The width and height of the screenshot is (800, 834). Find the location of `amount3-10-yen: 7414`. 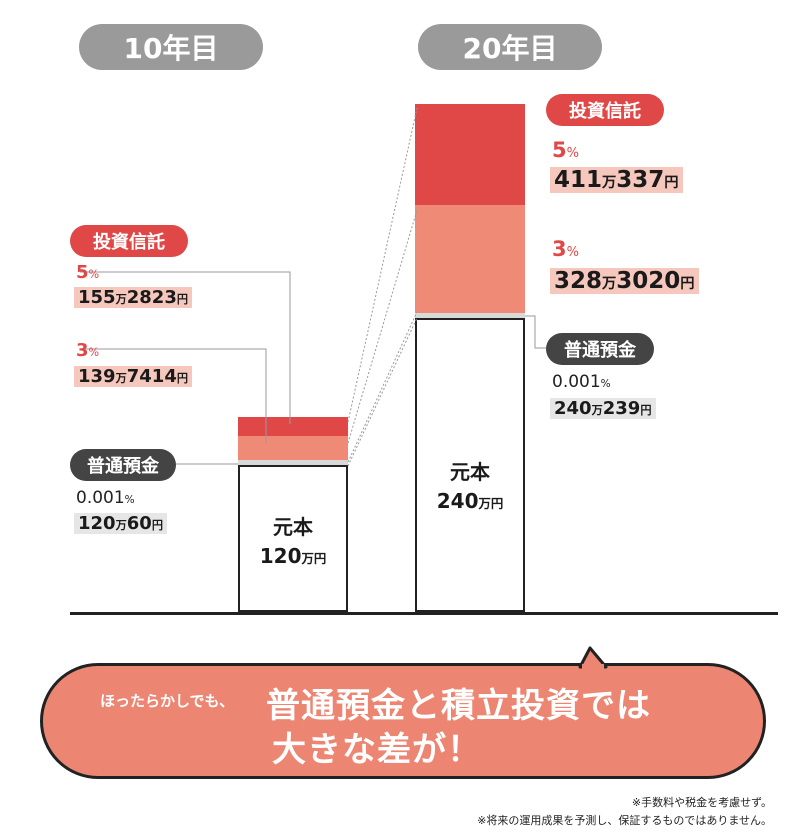

amount3-10-yen: 7414 is located at coordinates (151, 376).